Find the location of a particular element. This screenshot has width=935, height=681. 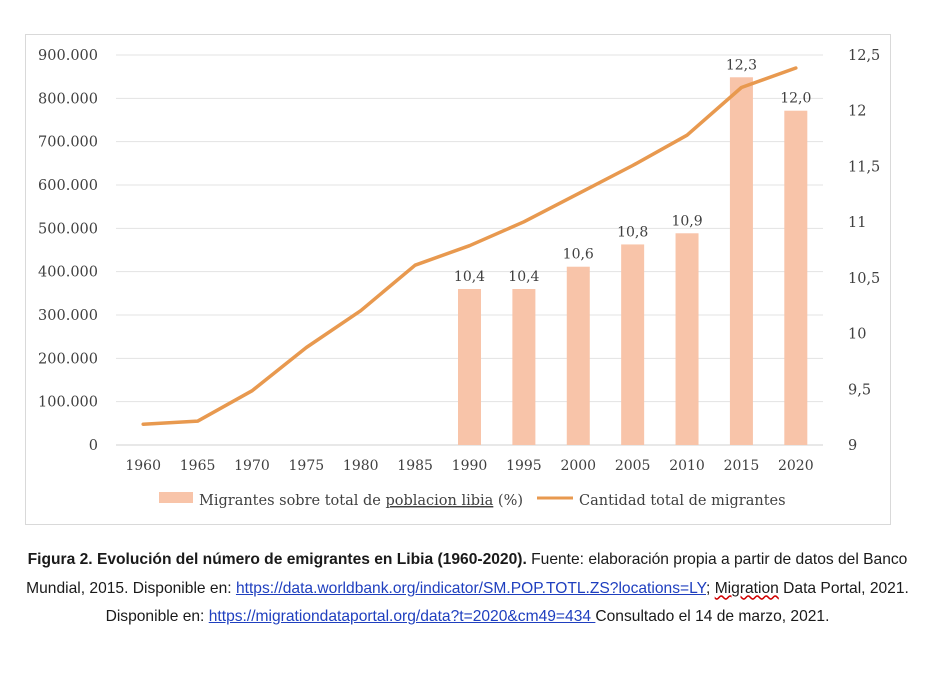

right-tick-label: 9,5 is located at coordinates (859, 390).